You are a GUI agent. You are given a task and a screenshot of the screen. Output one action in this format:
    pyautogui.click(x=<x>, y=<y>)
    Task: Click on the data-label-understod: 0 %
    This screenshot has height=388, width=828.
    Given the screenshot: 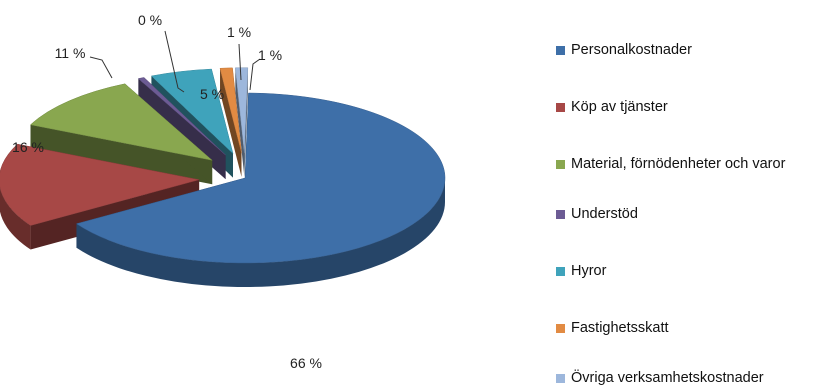 What is the action you would take?
    pyautogui.click(x=150, y=20)
    